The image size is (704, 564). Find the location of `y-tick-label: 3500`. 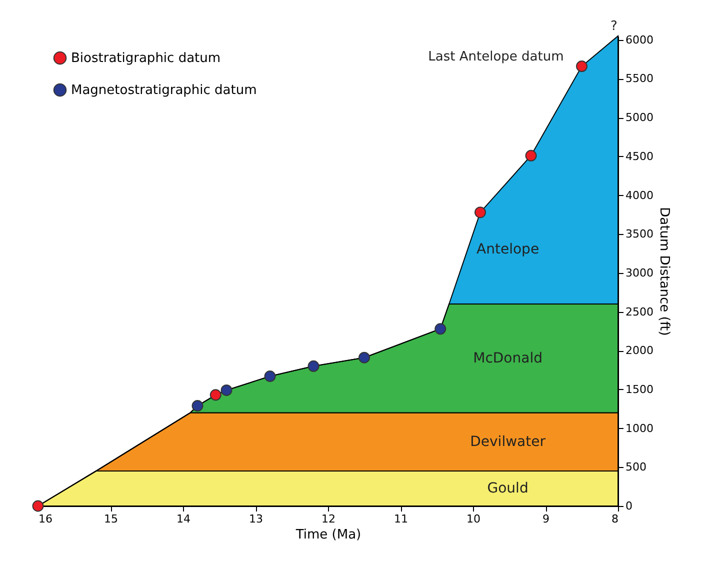

y-tick-label: 3500 is located at coordinates (640, 234).